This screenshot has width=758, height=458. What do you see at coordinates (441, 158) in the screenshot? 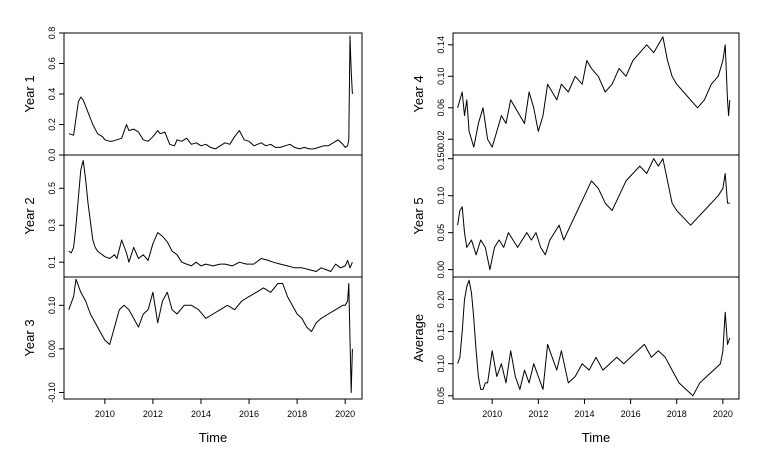
I see `y-tick-label-year-5: 0.150` at bounding box center [441, 158].